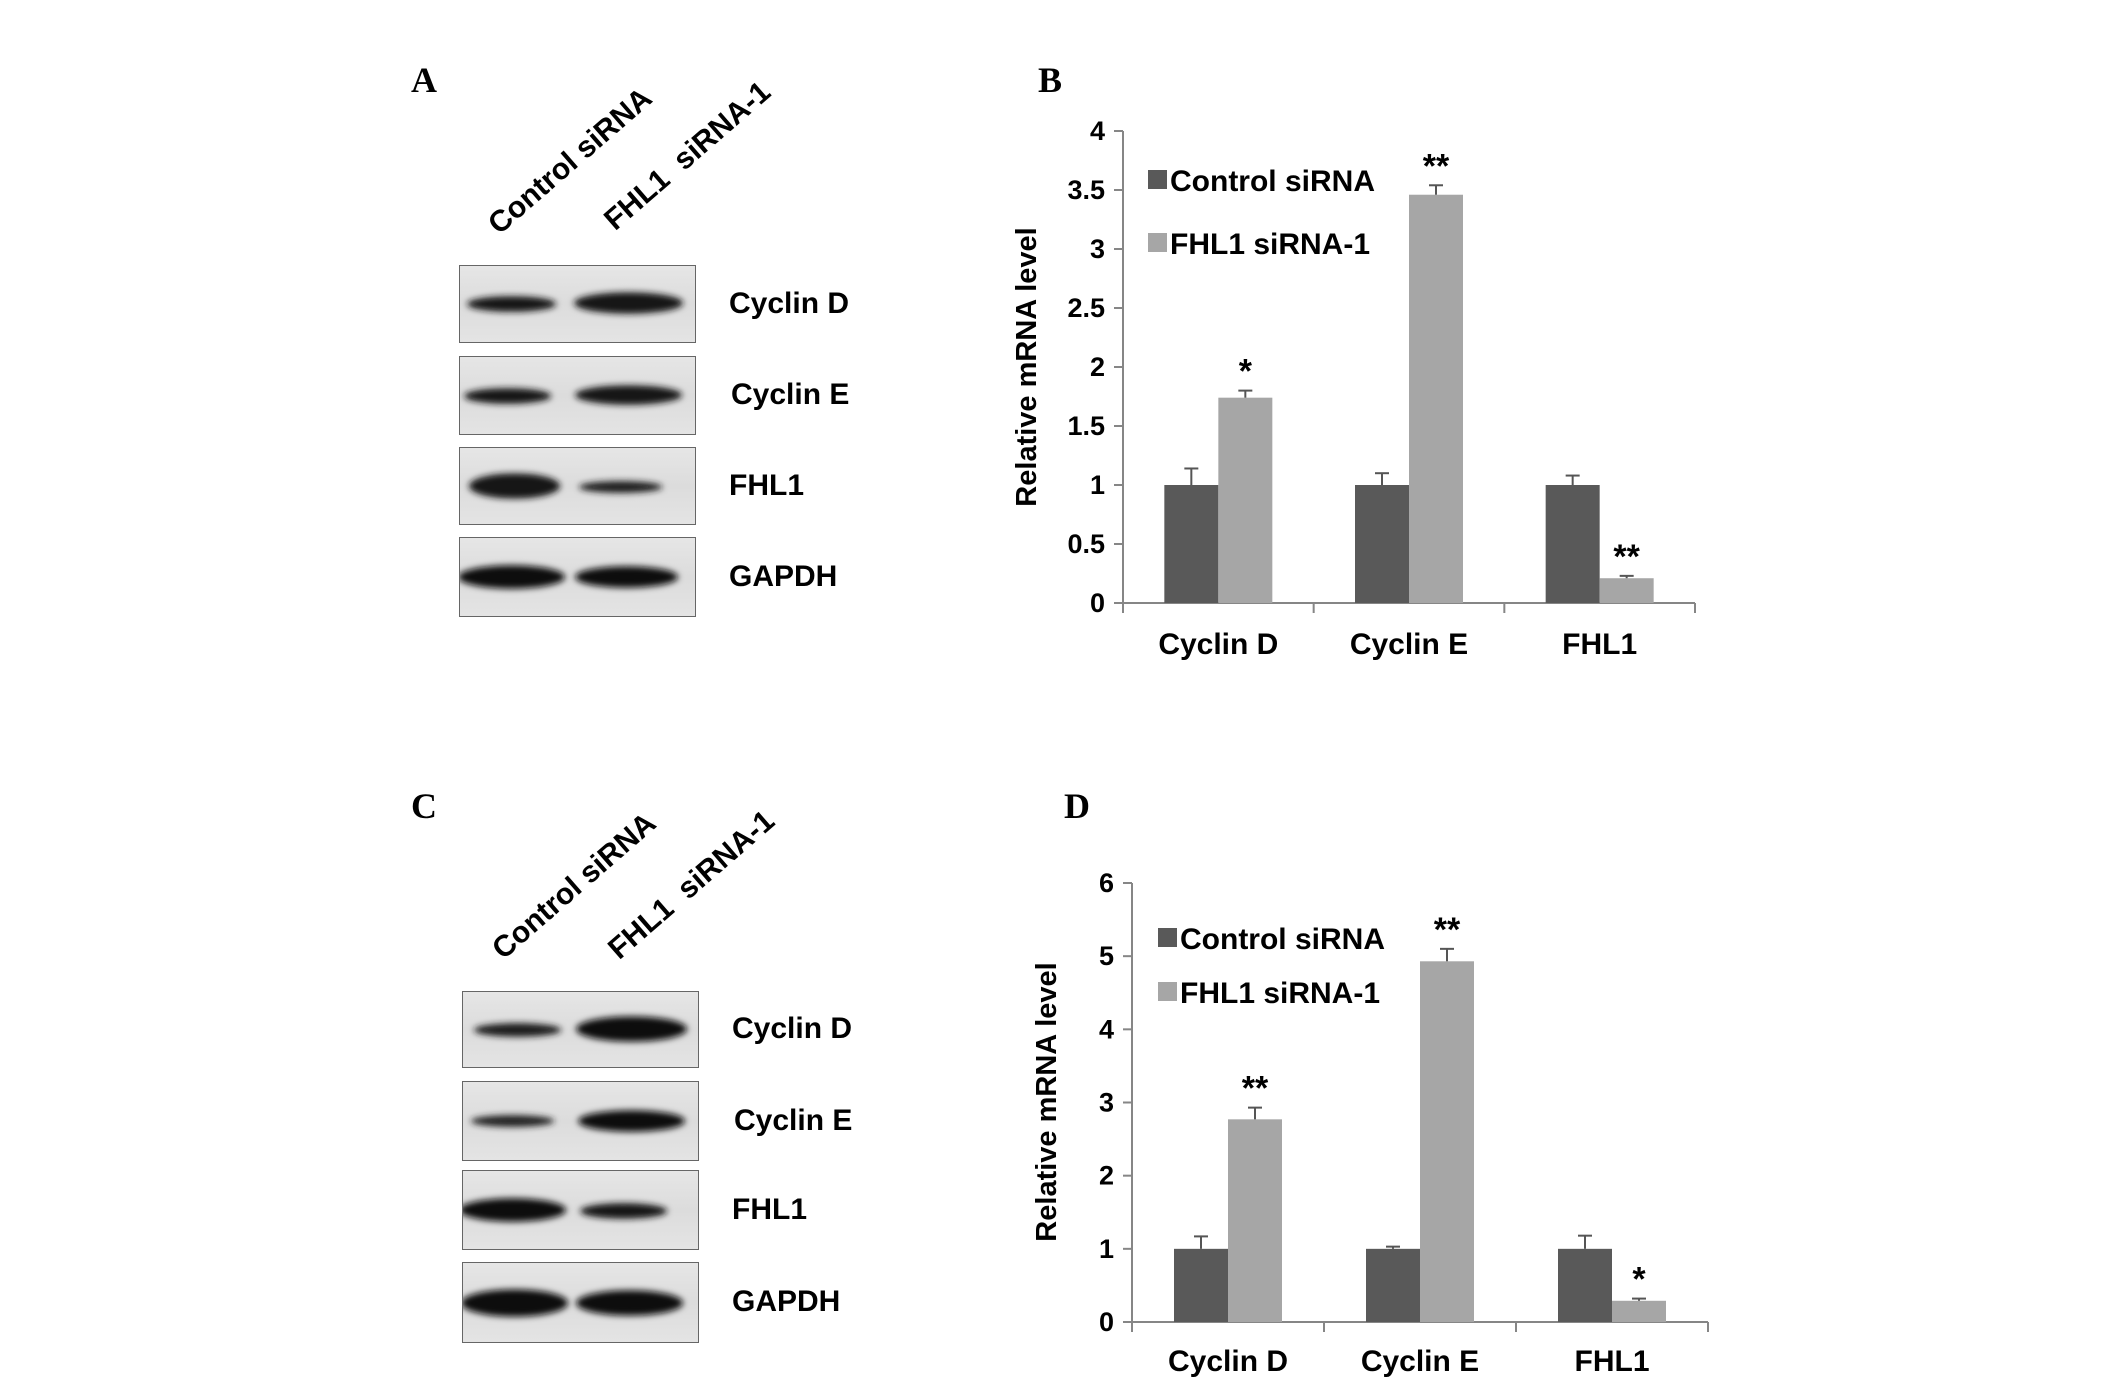 This screenshot has width=2126, height=1391. What do you see at coordinates (1106, 883) in the screenshot?
I see `y-tick-label: 6` at bounding box center [1106, 883].